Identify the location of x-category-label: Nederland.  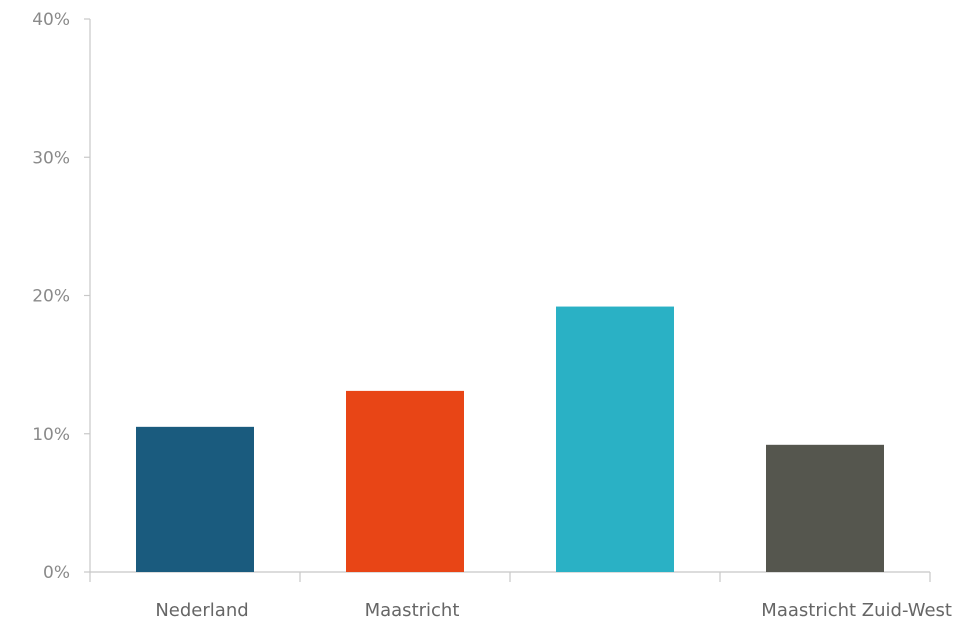
(201, 610).